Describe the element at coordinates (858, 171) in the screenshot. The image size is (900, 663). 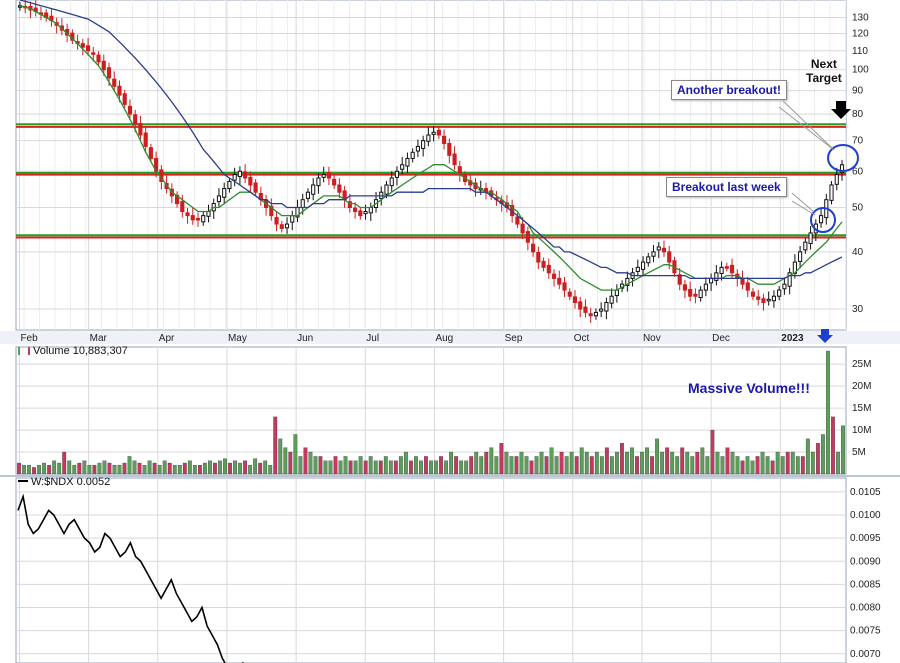
I see `price-tick-label: 60` at that location.